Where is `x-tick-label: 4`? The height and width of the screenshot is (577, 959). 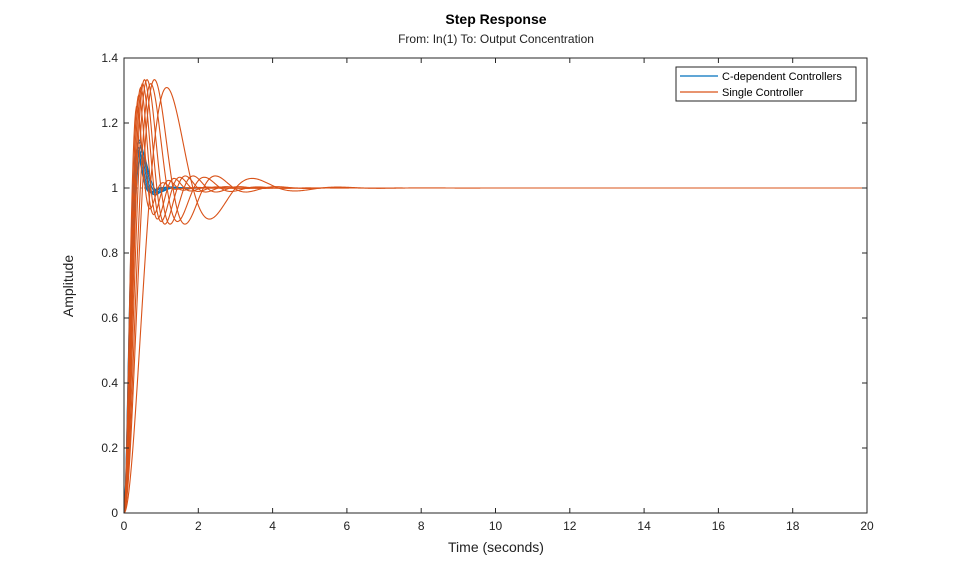 x-tick-label: 4 is located at coordinates (272, 526).